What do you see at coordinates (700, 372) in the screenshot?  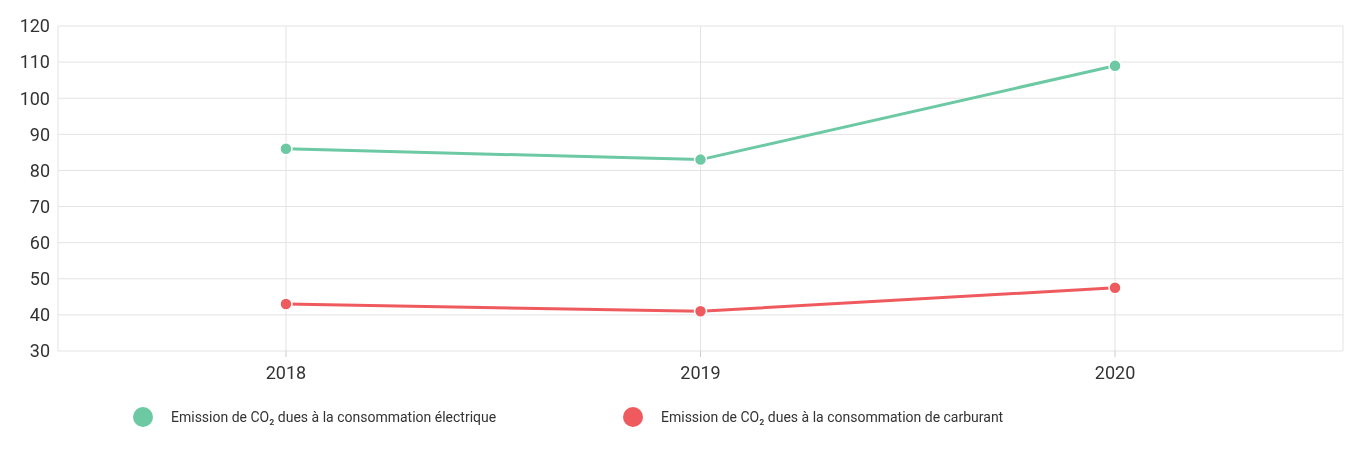 I see `x-tick-label: 2019` at bounding box center [700, 372].